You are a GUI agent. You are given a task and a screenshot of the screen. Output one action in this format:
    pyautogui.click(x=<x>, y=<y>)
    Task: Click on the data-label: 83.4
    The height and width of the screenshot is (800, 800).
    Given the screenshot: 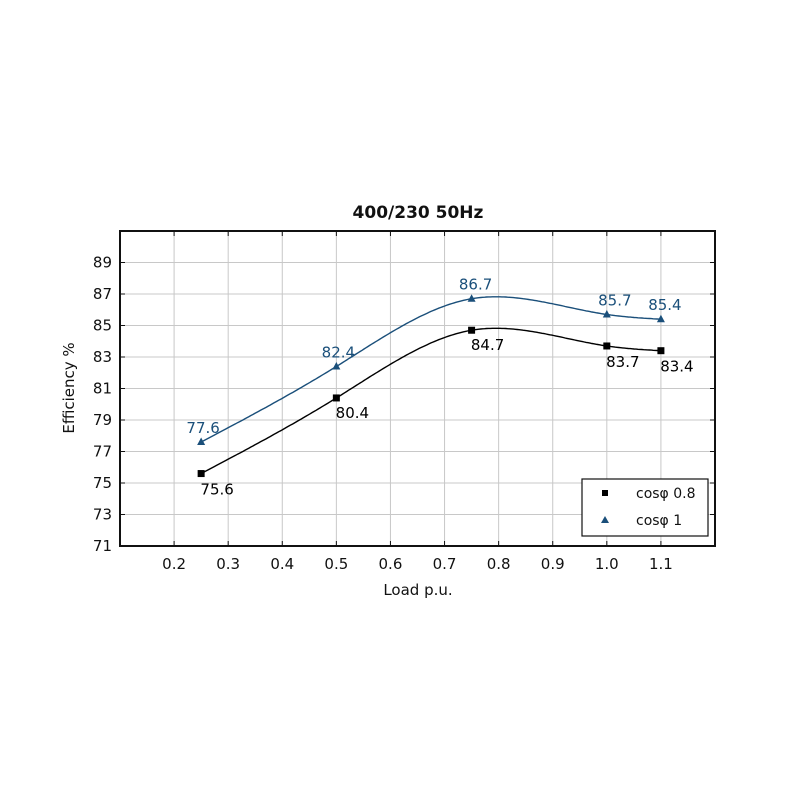 What is the action you would take?
    pyautogui.click(x=676, y=367)
    